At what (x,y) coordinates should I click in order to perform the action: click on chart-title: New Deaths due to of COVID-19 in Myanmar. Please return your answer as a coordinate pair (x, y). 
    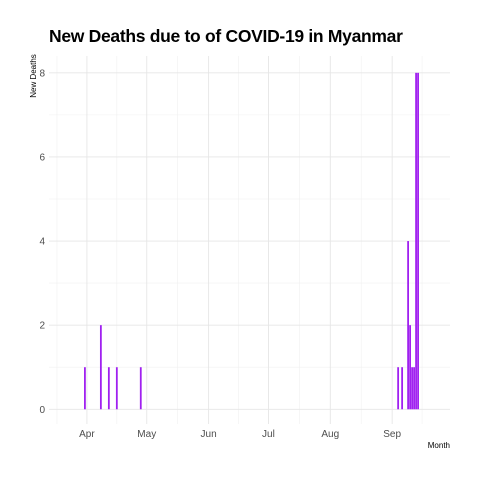
    Looking at the image, I should click on (226, 36).